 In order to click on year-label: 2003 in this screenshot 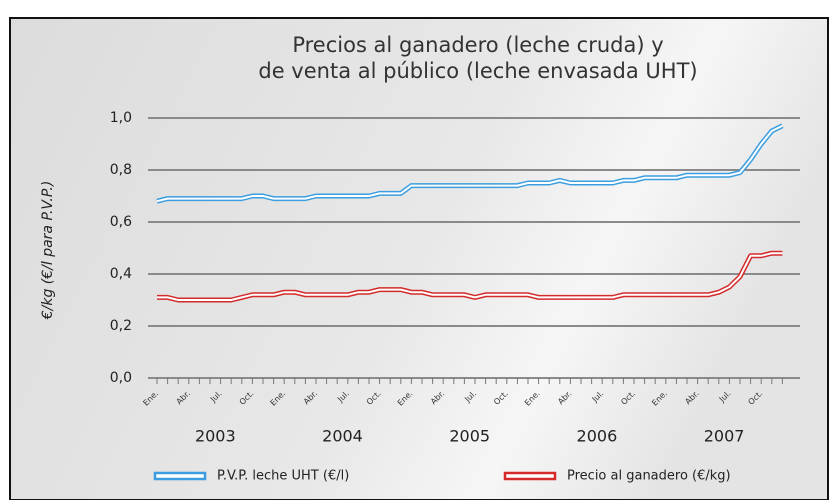, I will do `click(215, 436)`.